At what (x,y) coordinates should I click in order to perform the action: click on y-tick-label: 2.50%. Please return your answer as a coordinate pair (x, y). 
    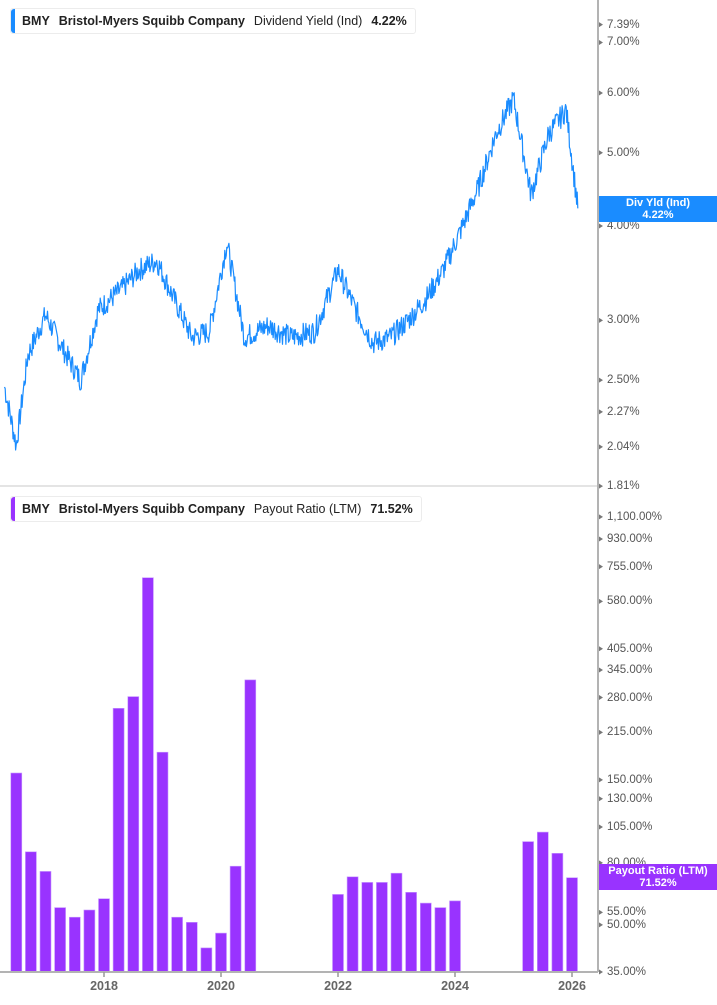
    Looking at the image, I should click on (623, 380).